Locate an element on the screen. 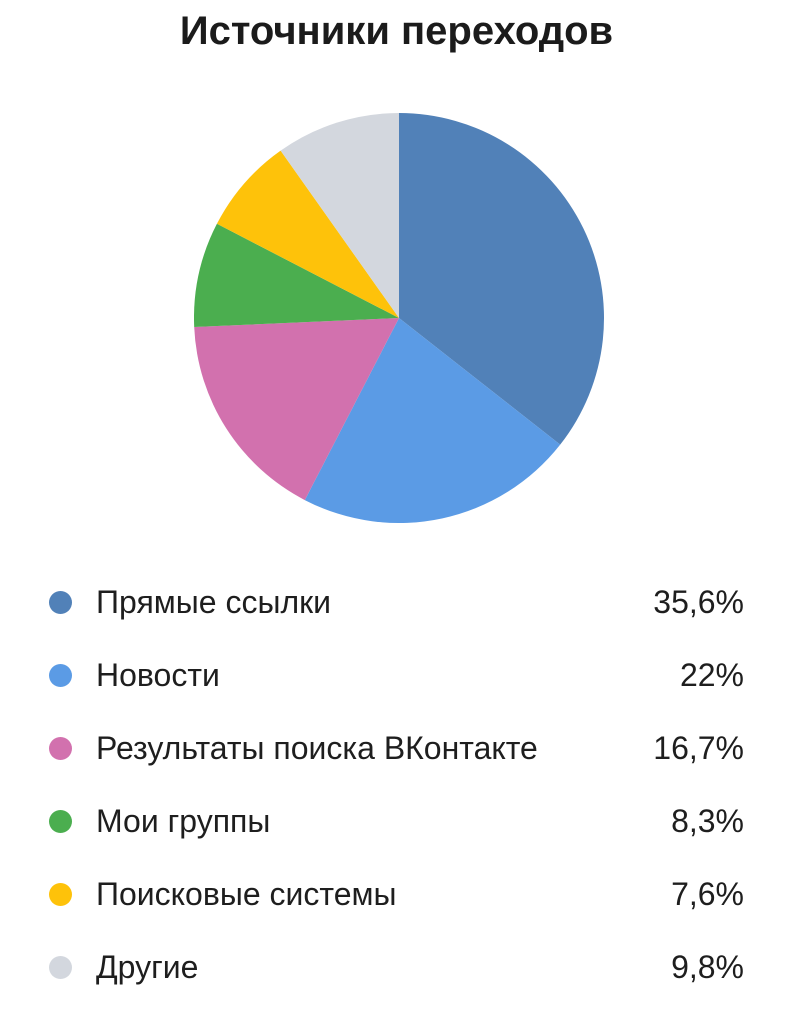 Image resolution: width=793 pixels, height=1024 pixels. legend-item-label: Результаты поиска ВКонтакте is located at coordinates (317, 748).